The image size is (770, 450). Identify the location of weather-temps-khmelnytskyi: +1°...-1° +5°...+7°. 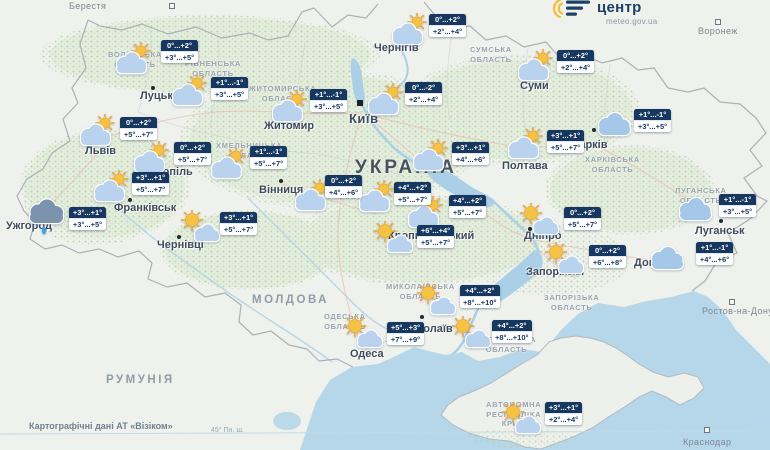
(268, 157).